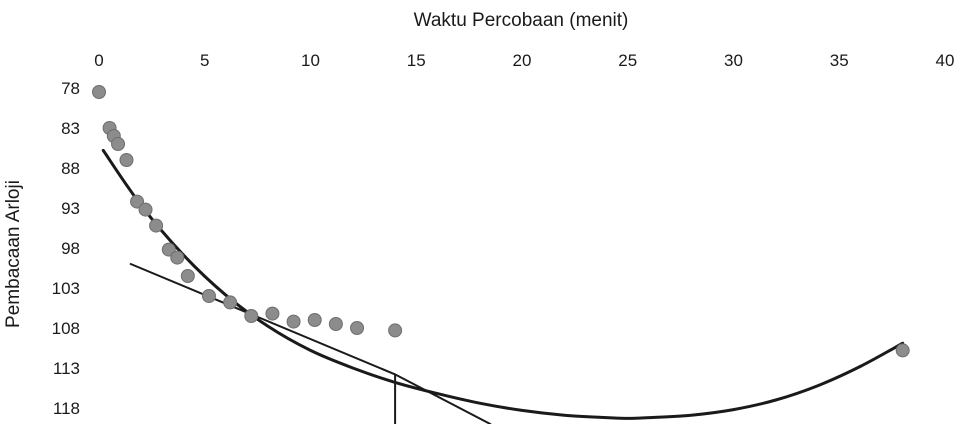  What do you see at coordinates (521, 20) in the screenshot?
I see `x-axis-label: Waktu Percobaan (menit)` at bounding box center [521, 20].